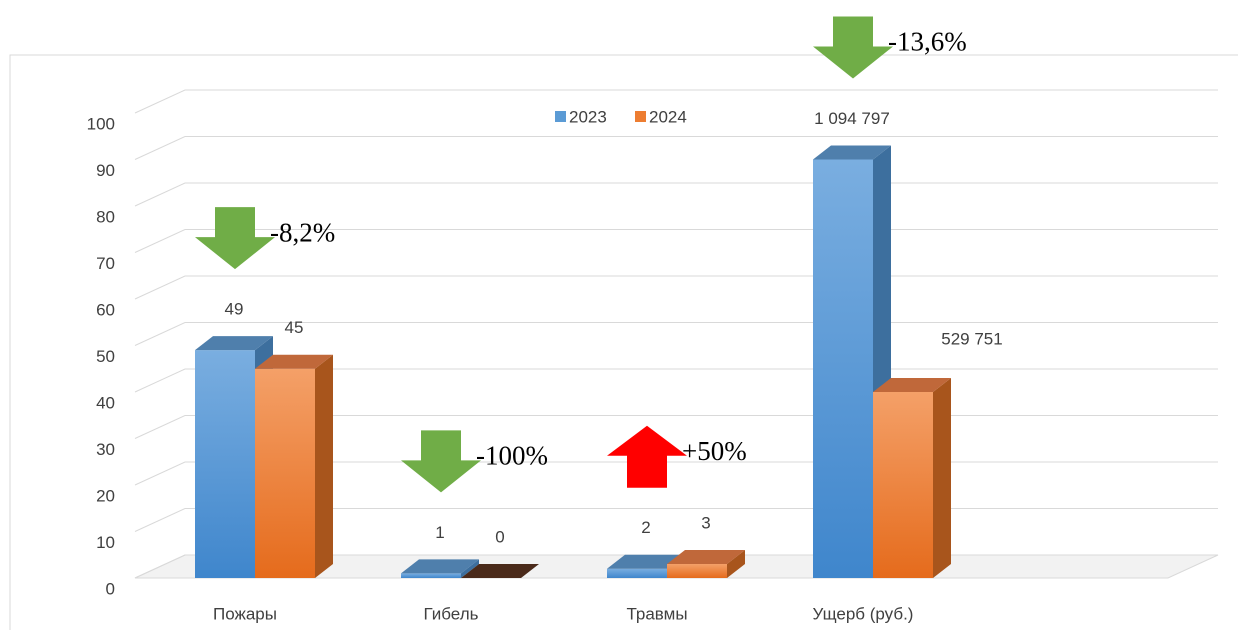  What do you see at coordinates (927, 42) in the screenshot?
I see `annotation: -13,6%` at bounding box center [927, 42].